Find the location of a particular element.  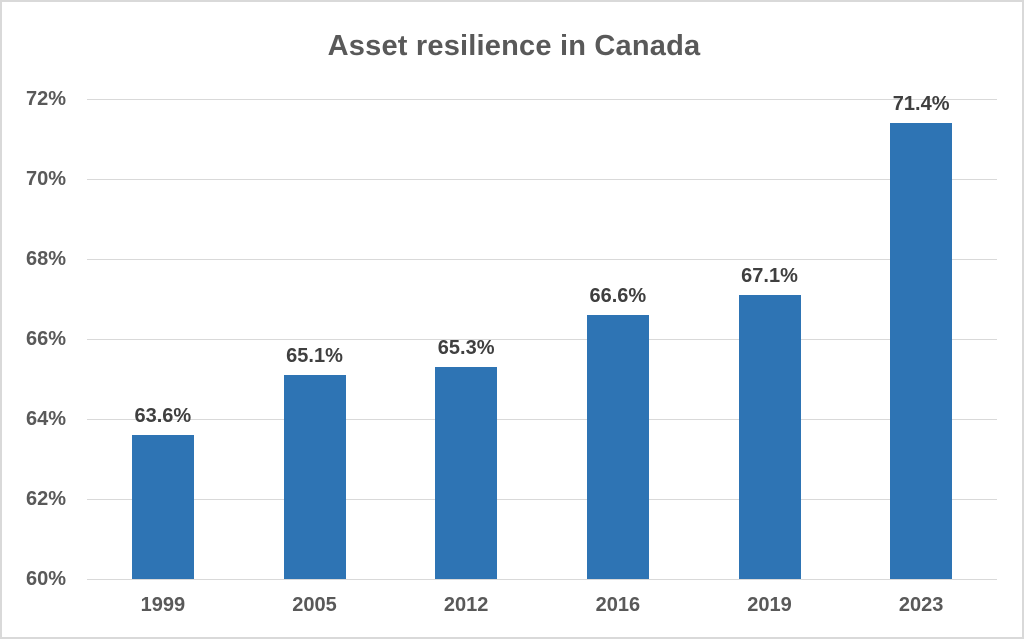

y-axis-tick-label: 68% is located at coordinates (45, 259).